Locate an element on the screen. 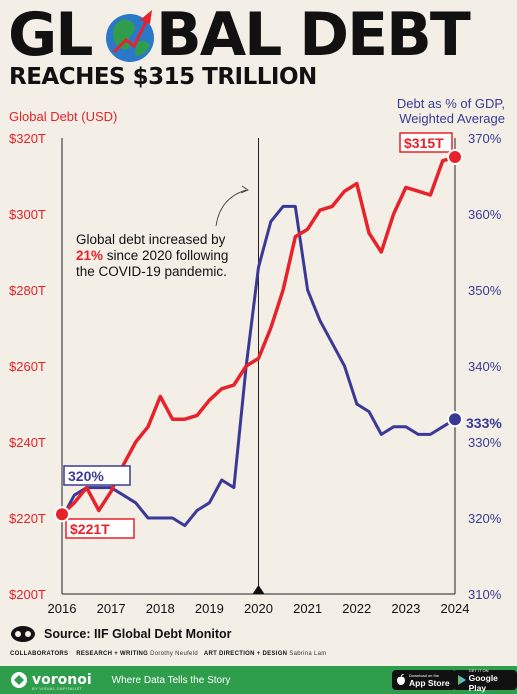 This screenshot has height=694, width=517. voronoi-logo-icon is located at coordinates (19, 680).